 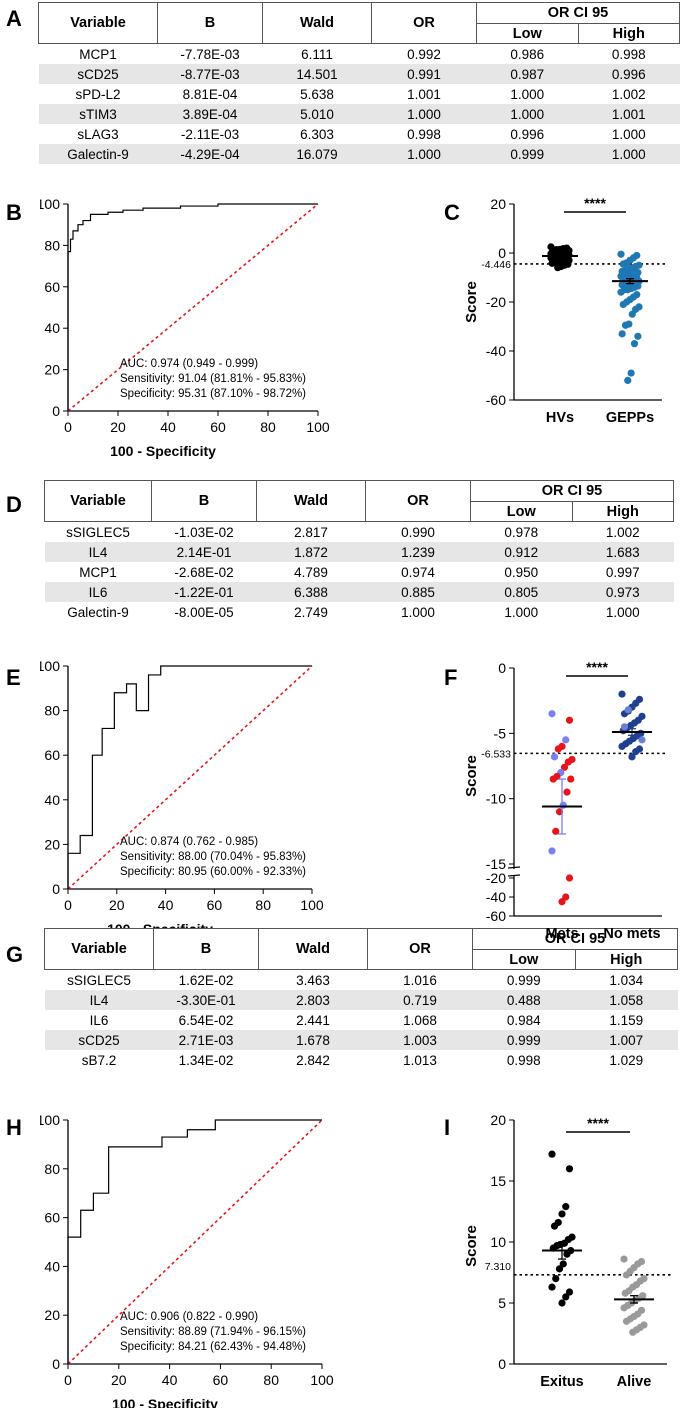 I want to click on table-cell: MCP1, so click(x=98, y=572).